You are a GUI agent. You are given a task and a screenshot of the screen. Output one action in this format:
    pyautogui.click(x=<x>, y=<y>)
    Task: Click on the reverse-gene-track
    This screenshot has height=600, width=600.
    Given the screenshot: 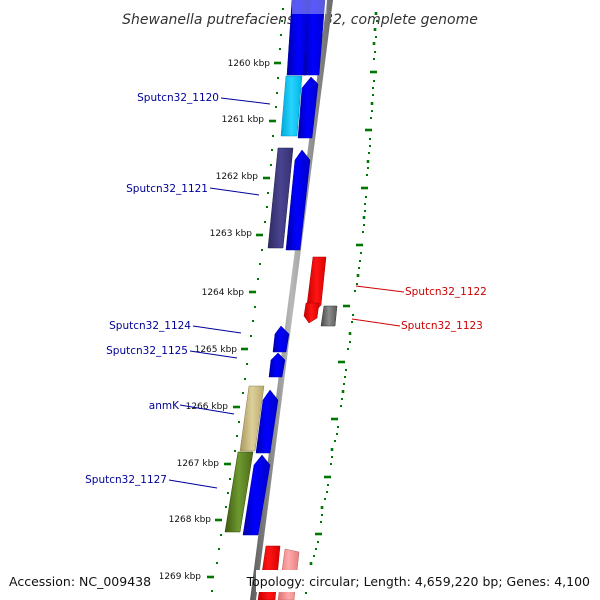 What is the action you would take?
    pyautogui.click(x=320, y=291)
    